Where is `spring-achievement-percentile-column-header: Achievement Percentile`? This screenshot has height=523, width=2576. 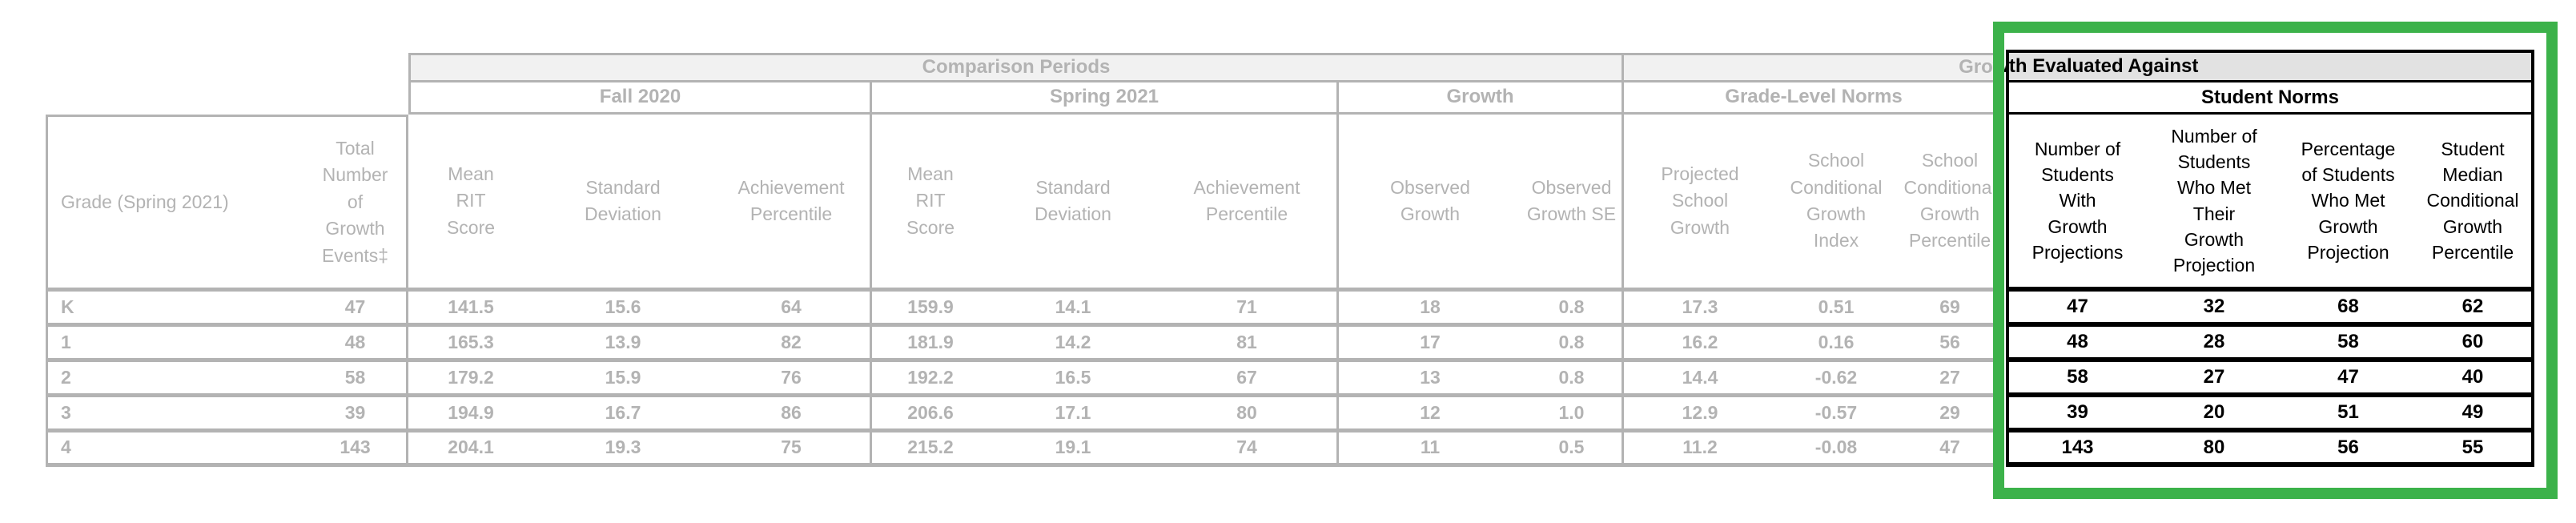
spring-achievement-percentile-column-header: Achievement Percentile is located at coordinates (1248, 203).